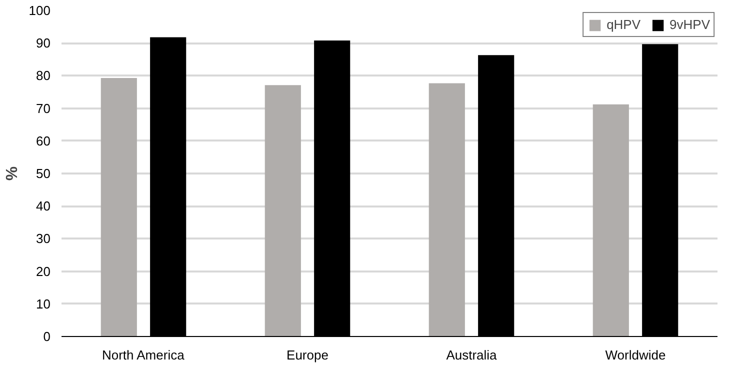 This screenshot has width=732, height=365. What do you see at coordinates (43, 43) in the screenshot?
I see `y-tick-label: 90` at bounding box center [43, 43].